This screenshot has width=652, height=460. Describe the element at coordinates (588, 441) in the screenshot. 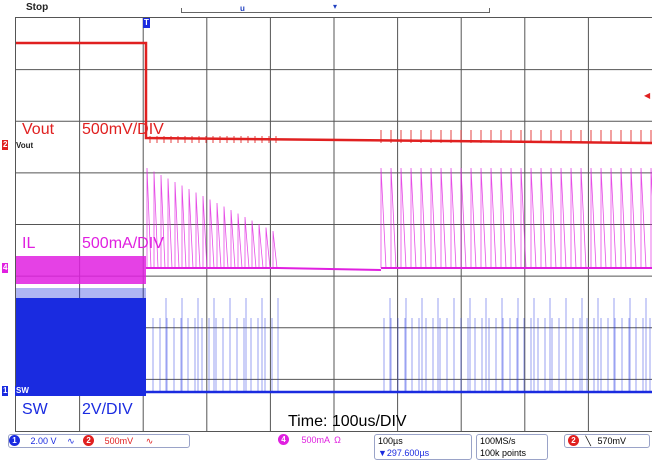

I see `falling-edge-icon: ╲` at that location.